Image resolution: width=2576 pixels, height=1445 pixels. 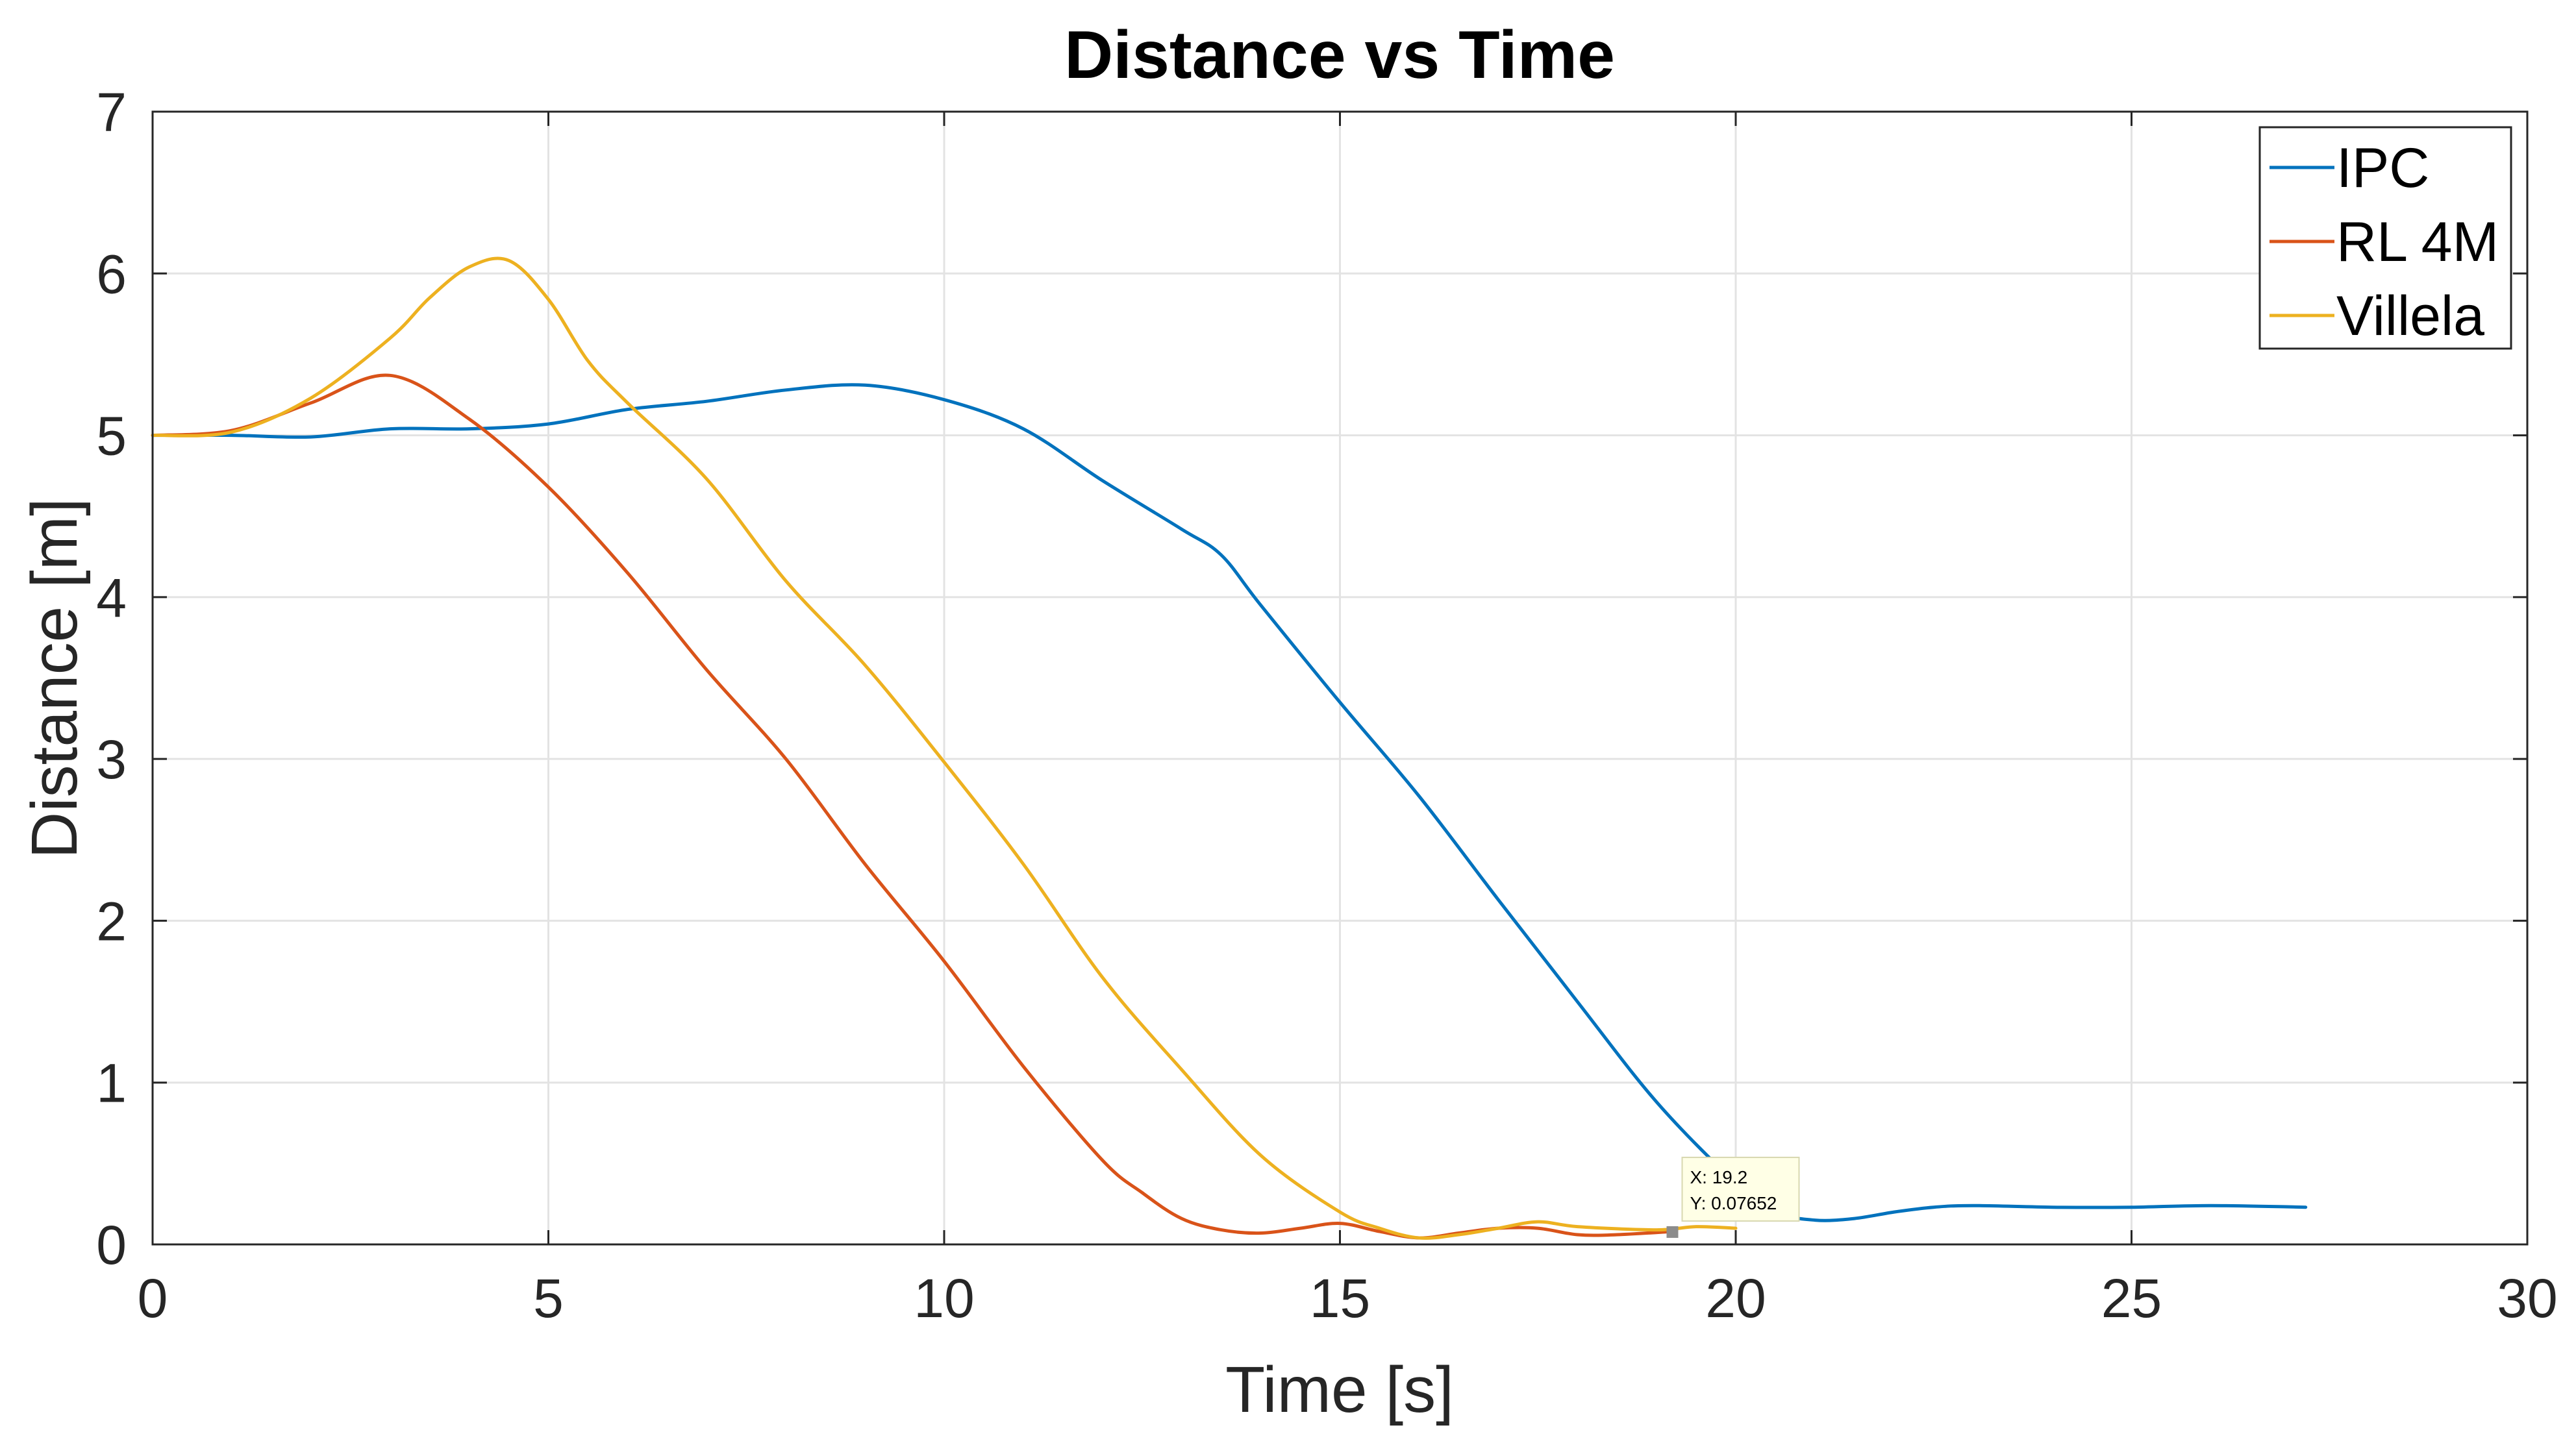 I want to click on y-tick-label: 6, so click(x=111, y=273).